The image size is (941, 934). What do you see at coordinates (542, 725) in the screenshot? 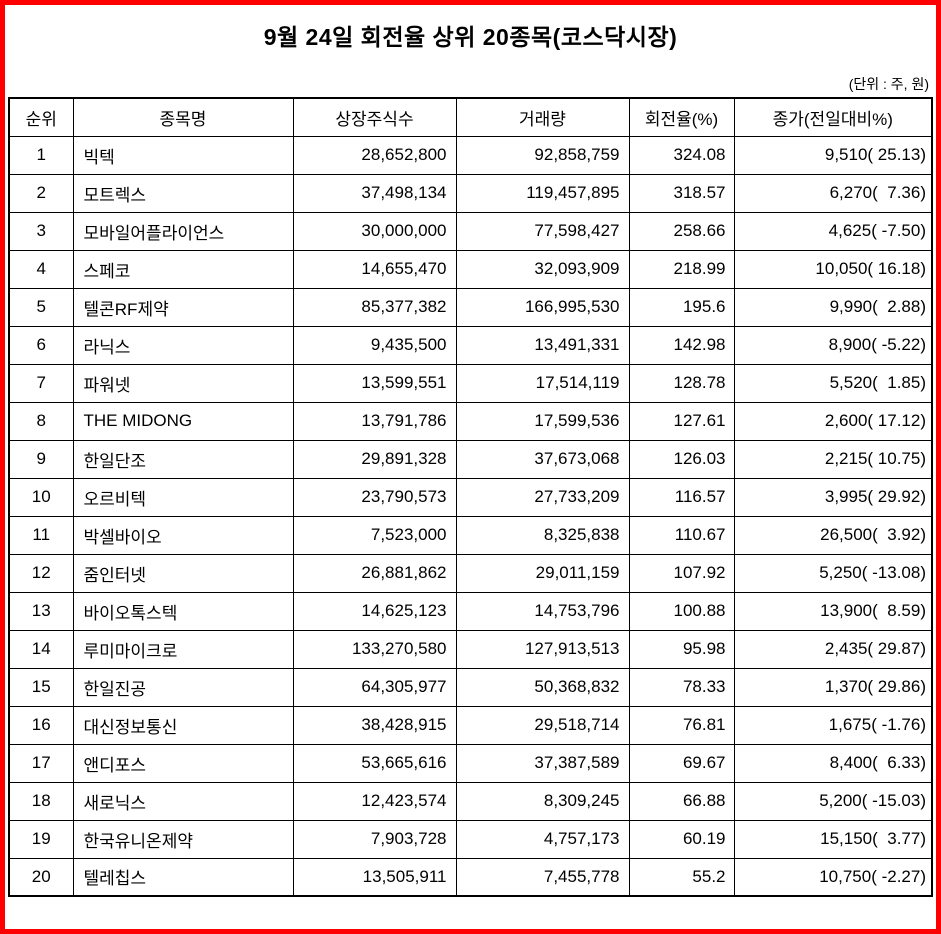
I see `cell-volume: 29,518,714` at bounding box center [542, 725].